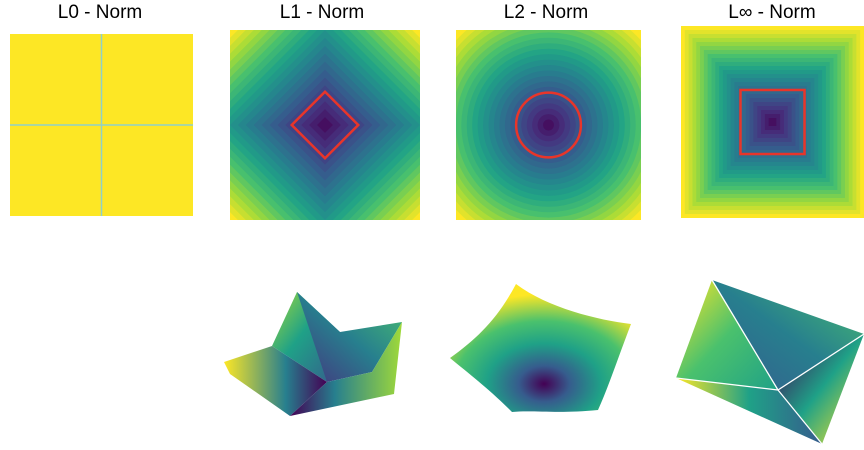  Describe the element at coordinates (322, 12) in the screenshot. I see `title-l1: L1 - Norm` at that location.